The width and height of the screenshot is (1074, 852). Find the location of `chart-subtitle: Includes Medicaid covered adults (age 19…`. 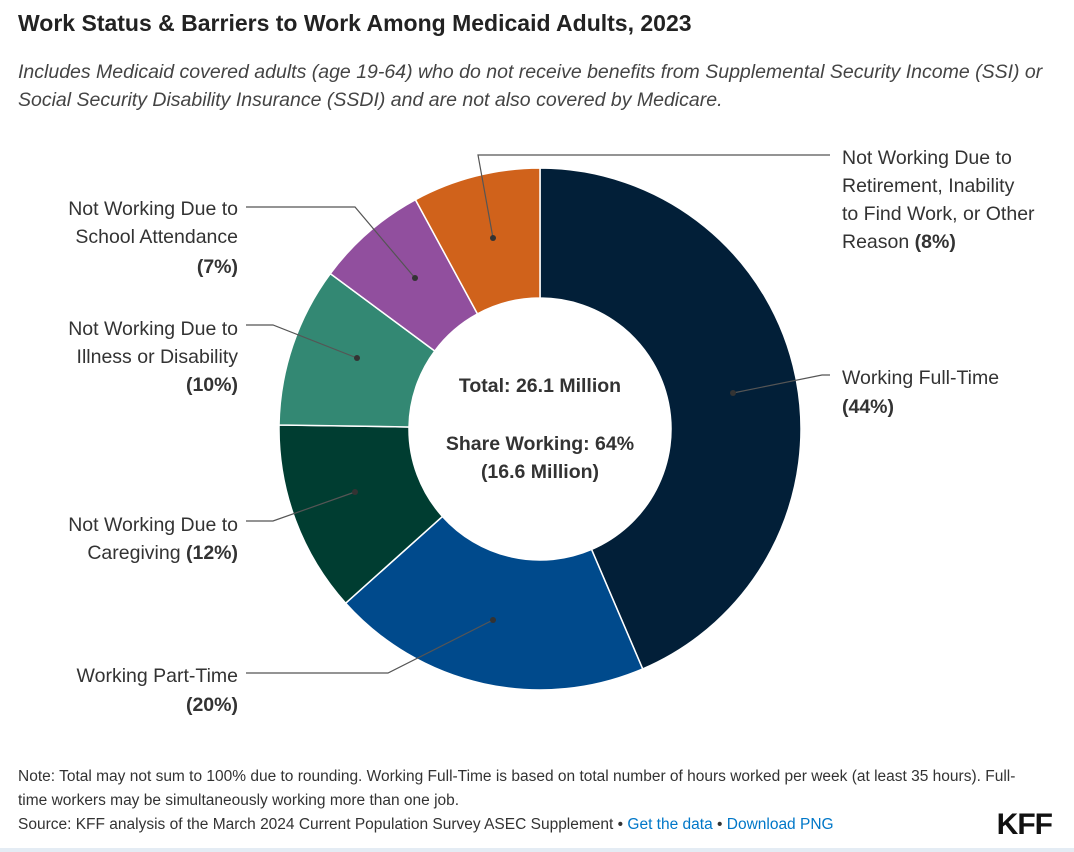

chart-subtitle: Includes Medicaid covered adults (age 19… is located at coordinates (530, 86).